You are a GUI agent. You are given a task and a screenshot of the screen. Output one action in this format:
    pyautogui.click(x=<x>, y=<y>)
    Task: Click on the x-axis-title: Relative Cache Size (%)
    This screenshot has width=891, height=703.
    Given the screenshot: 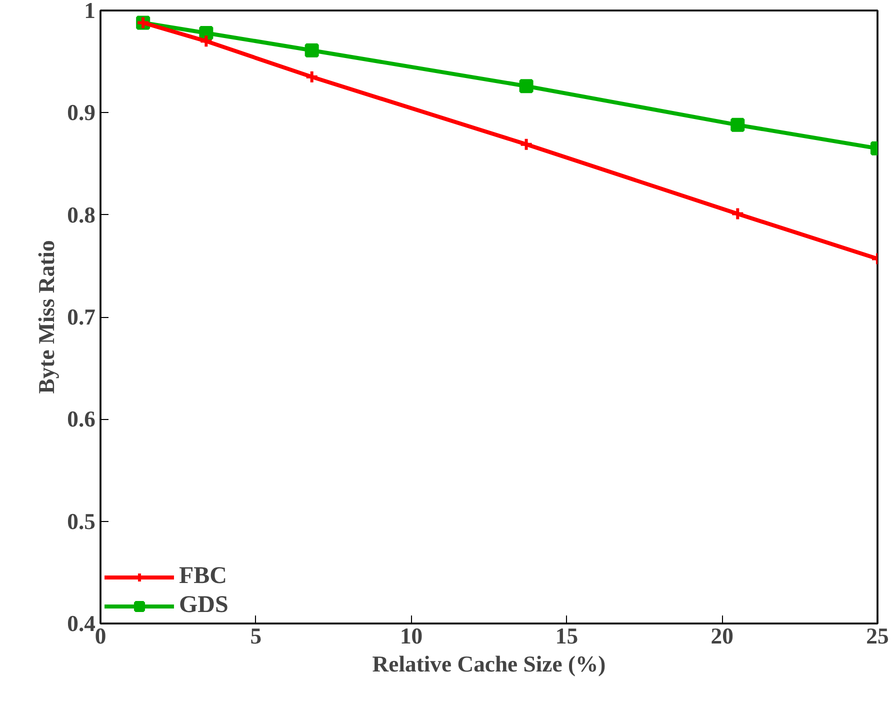 What is the action you would take?
    pyautogui.click(x=489, y=664)
    